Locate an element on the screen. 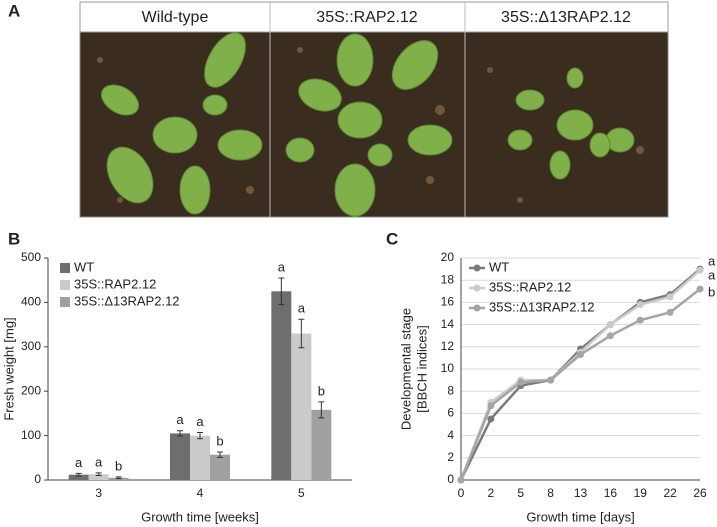  y-axis-title: [BBCH indices] is located at coordinates (421, 368).